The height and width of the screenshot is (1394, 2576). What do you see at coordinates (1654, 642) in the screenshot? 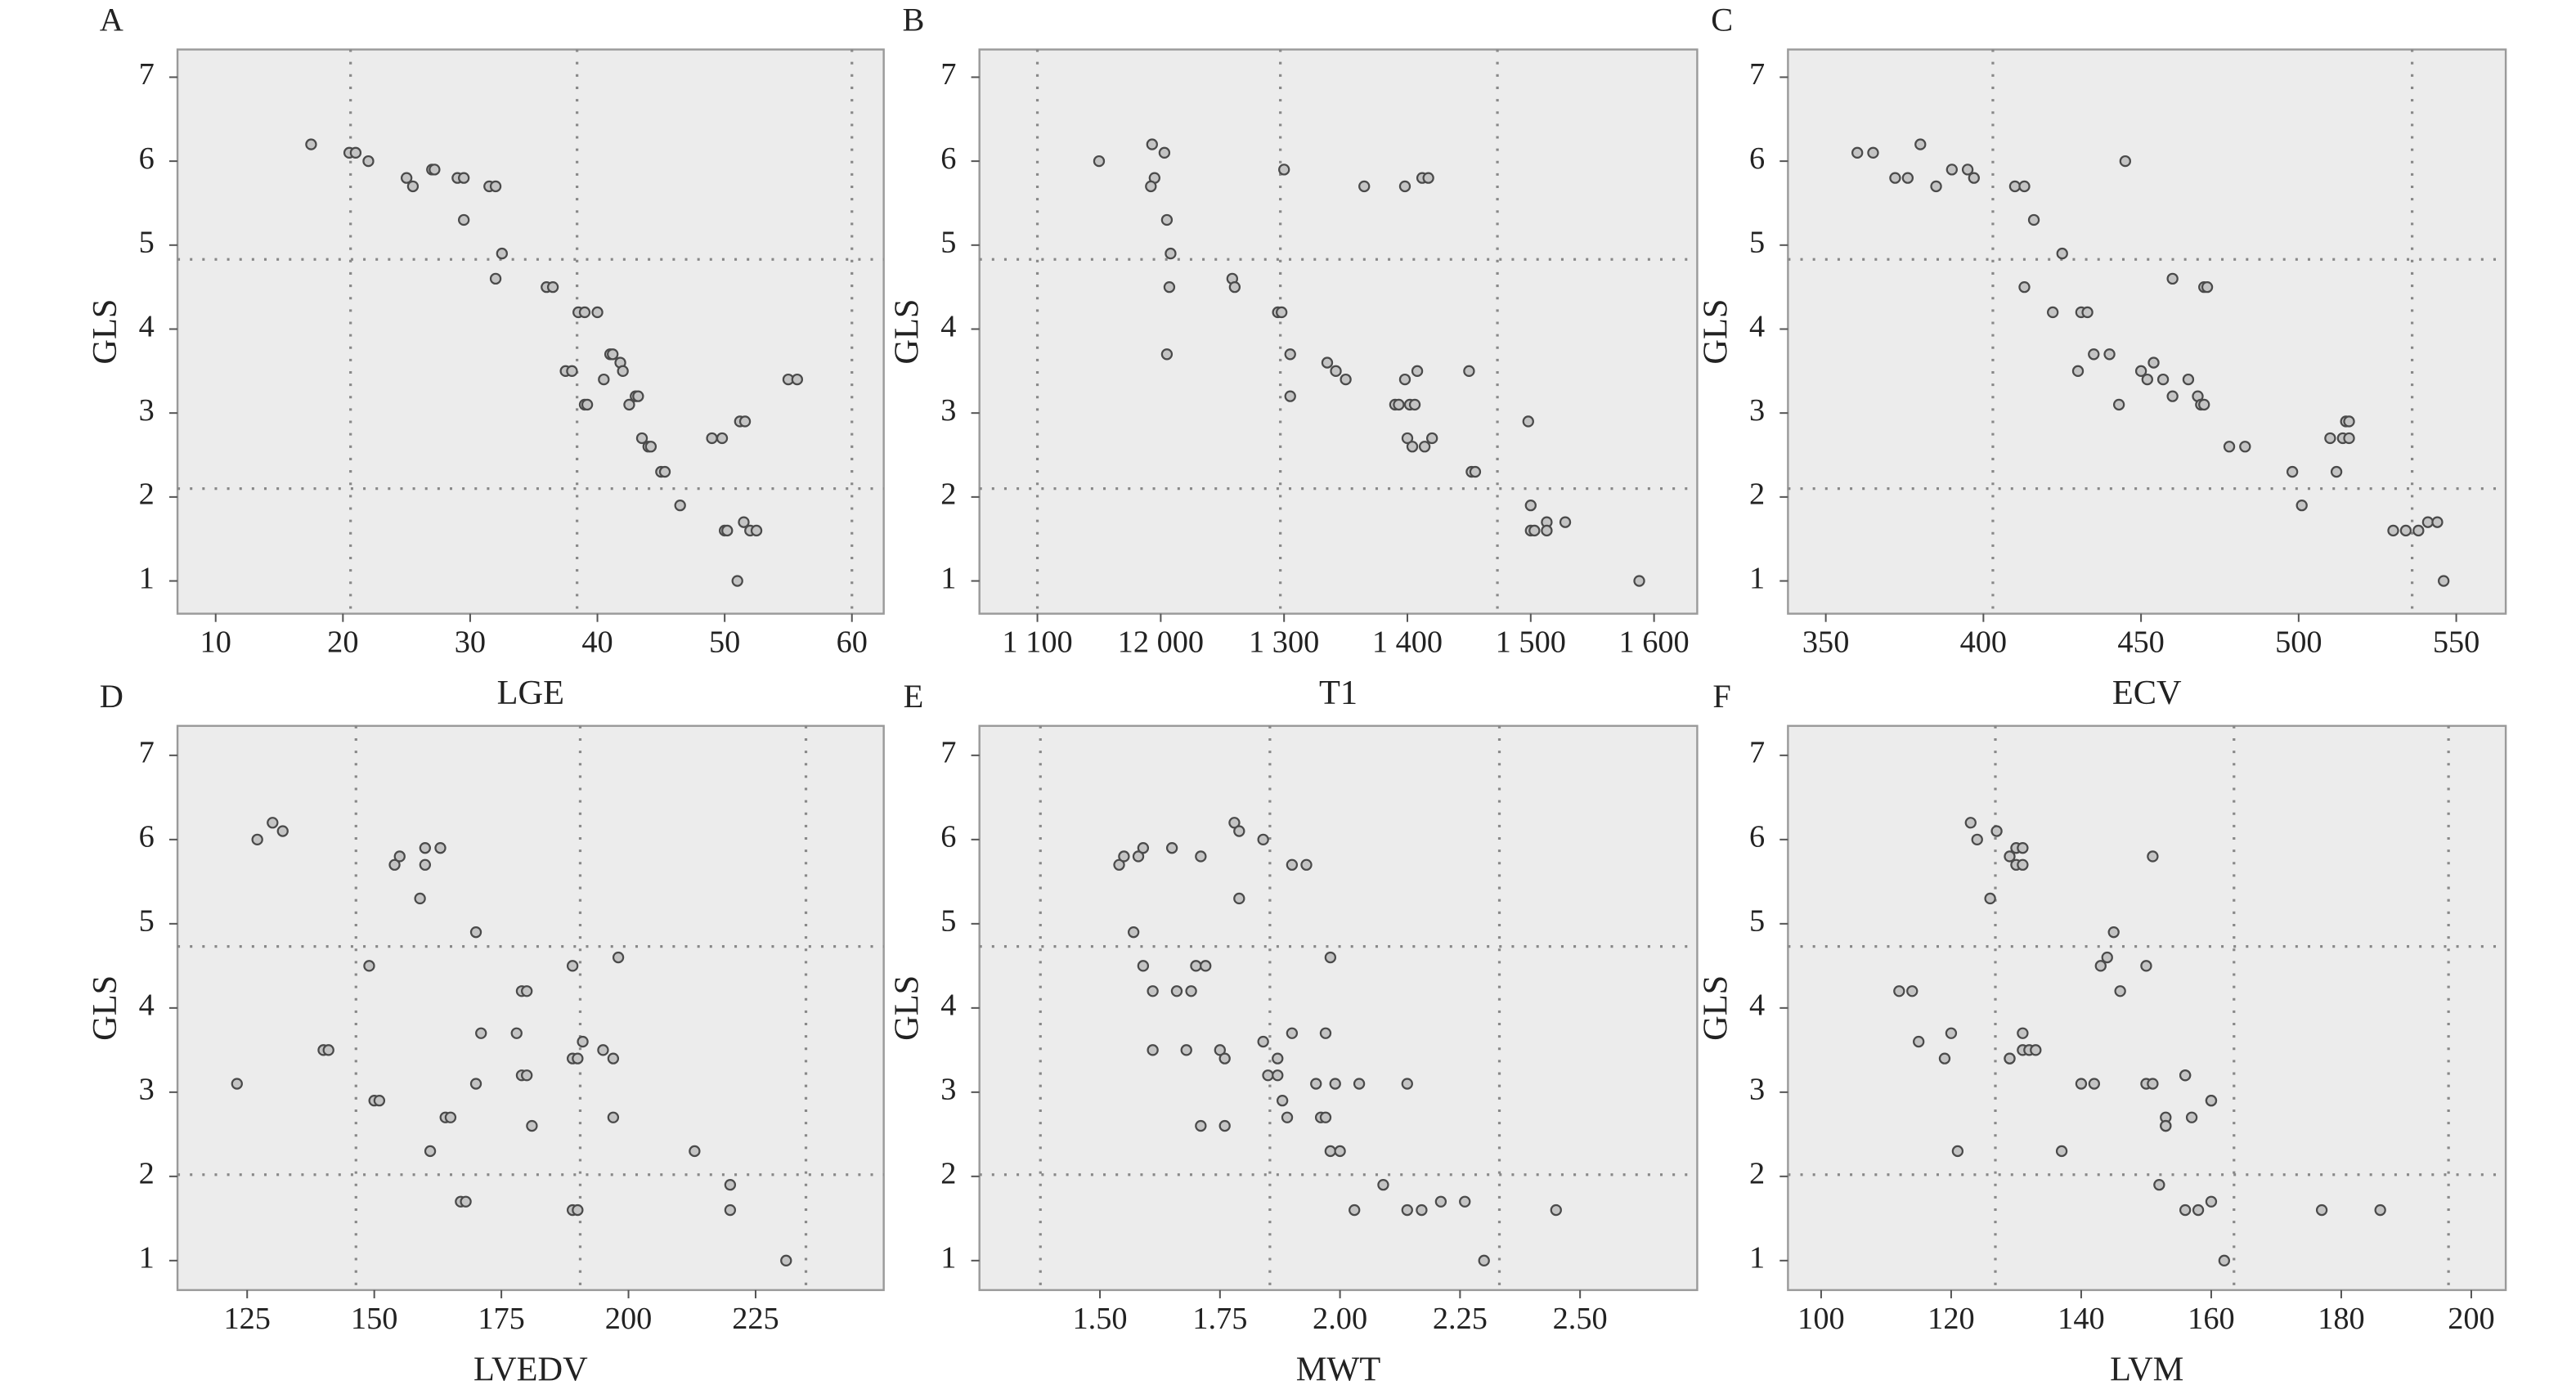
I see `x-tick-label: 1 600` at bounding box center [1654, 642].